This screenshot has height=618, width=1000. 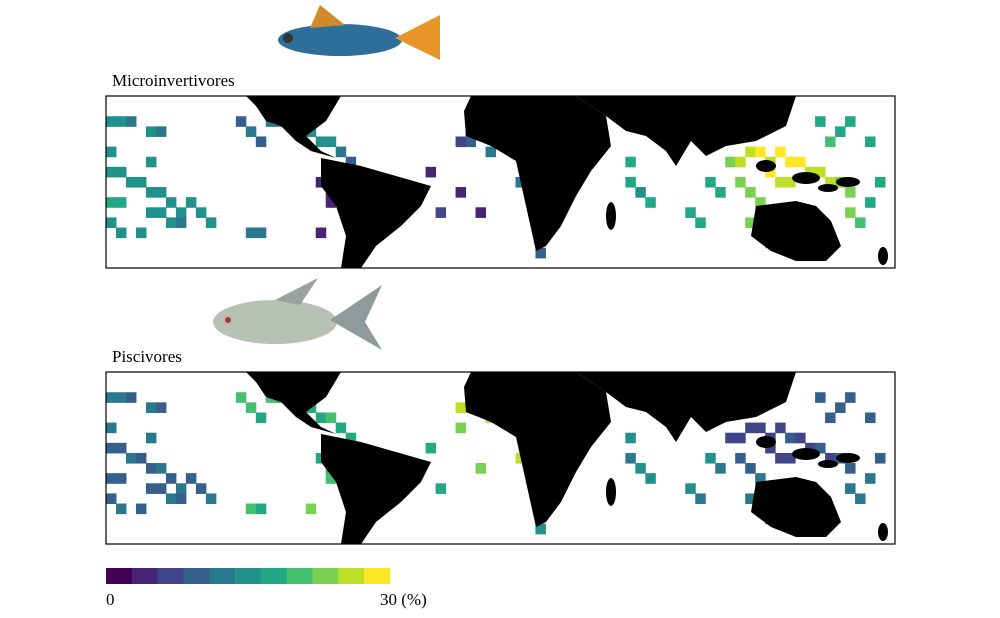 I want to click on colorbar: 0 30 (%), so click(x=266, y=588).